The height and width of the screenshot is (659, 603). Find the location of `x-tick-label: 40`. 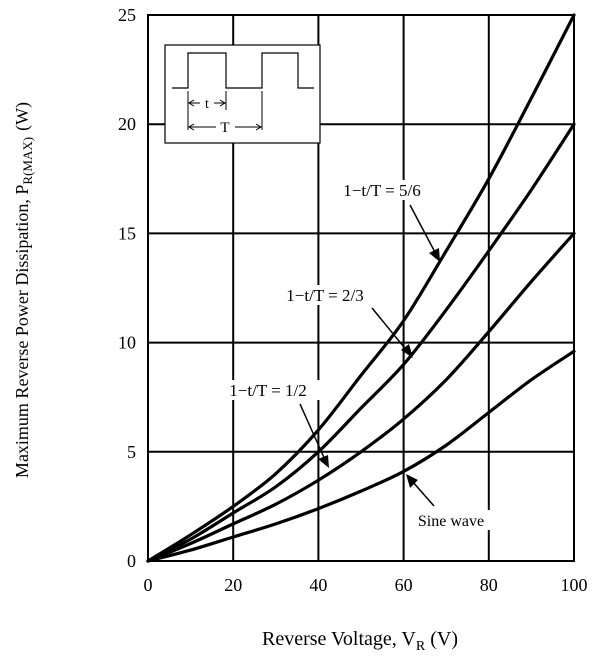

x-tick-label: 40 is located at coordinates (318, 585).